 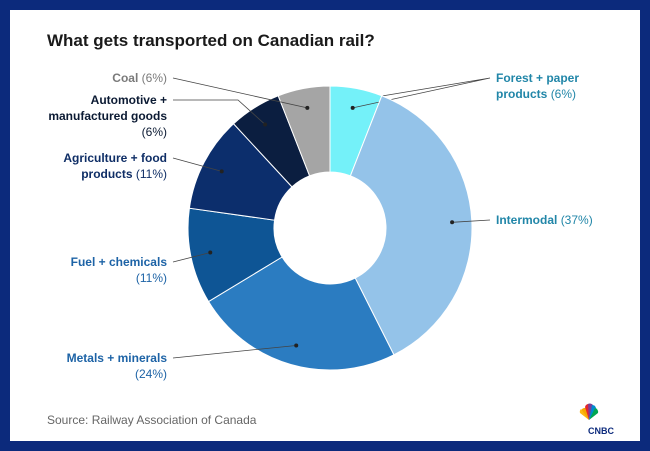 What do you see at coordinates (150, 374) in the screenshot?
I see `value-label: (24%)` at bounding box center [150, 374].